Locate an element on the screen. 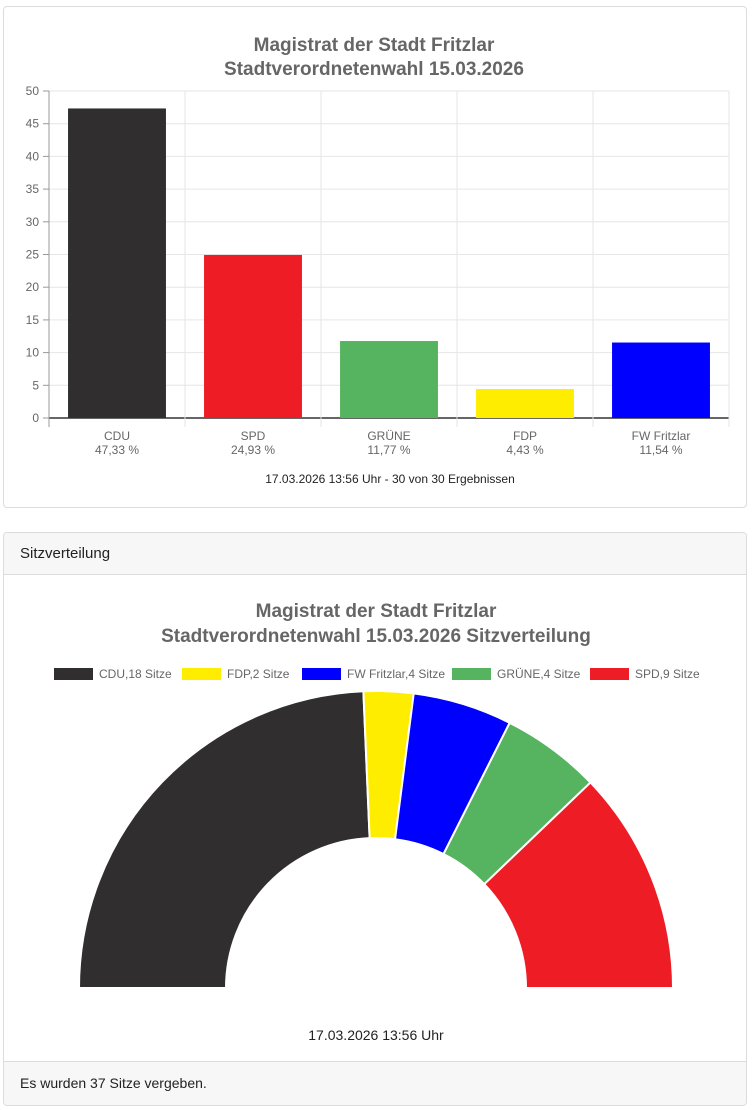  y-tick-label: 50 is located at coordinates (33, 91).